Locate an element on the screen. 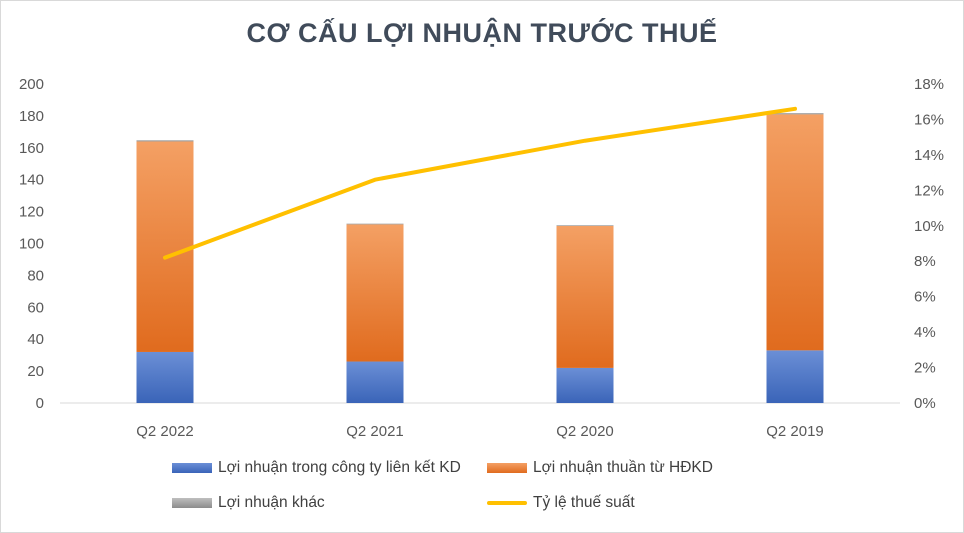 The image size is (964, 533). legend-item-other: Lợi nhuận khác is located at coordinates (248, 503).